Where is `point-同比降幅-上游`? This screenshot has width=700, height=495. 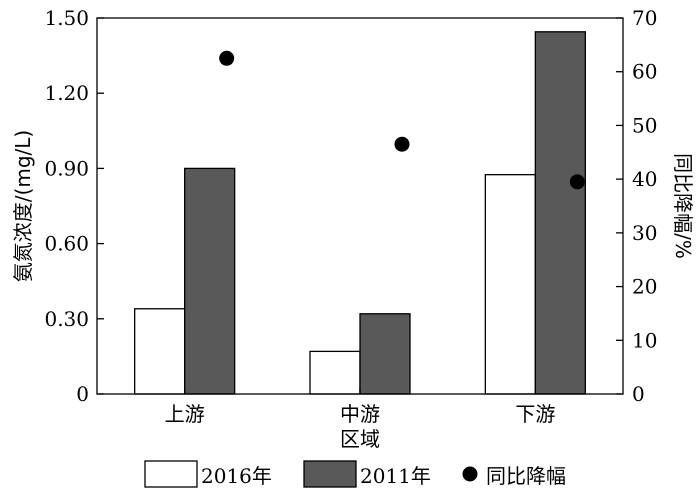 point-同比降幅-上游 is located at coordinates (227, 58).